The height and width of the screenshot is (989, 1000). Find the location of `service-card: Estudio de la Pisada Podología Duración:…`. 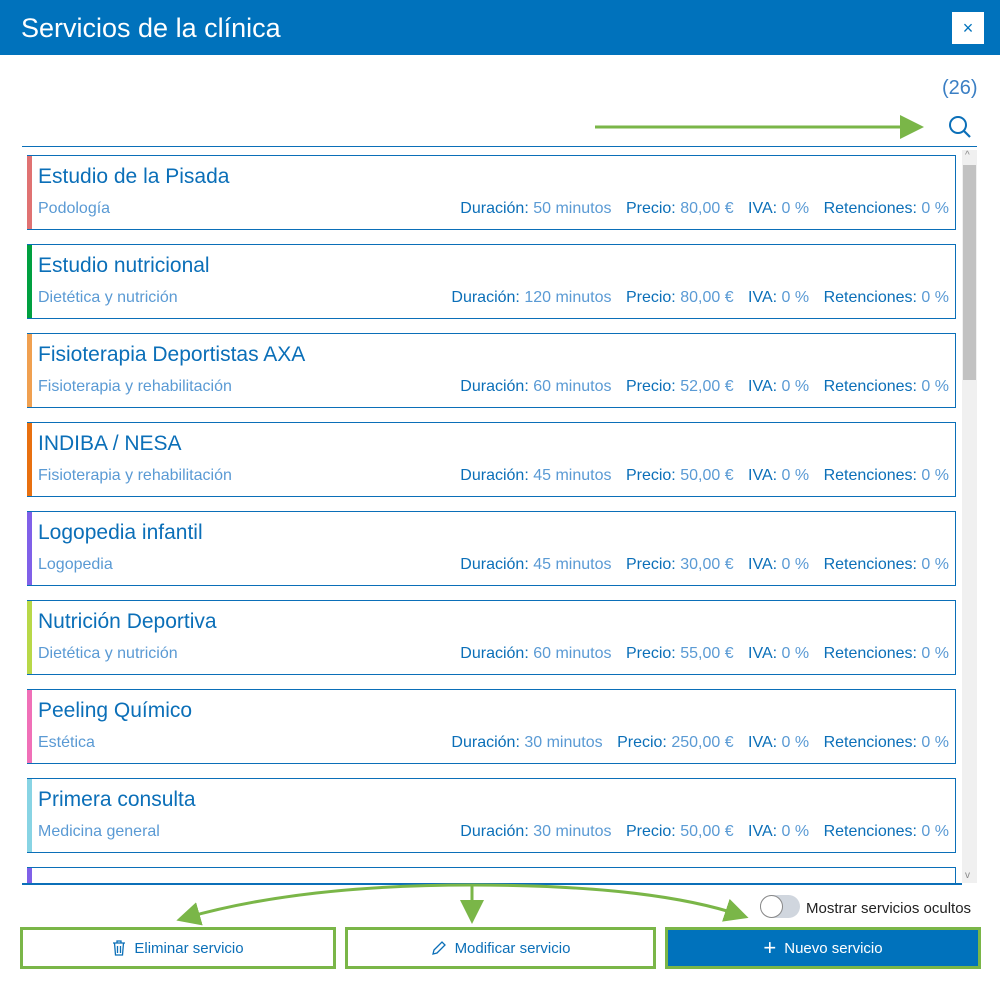

service-card: Estudio de la Pisada Podología Duración:… is located at coordinates (491, 192).